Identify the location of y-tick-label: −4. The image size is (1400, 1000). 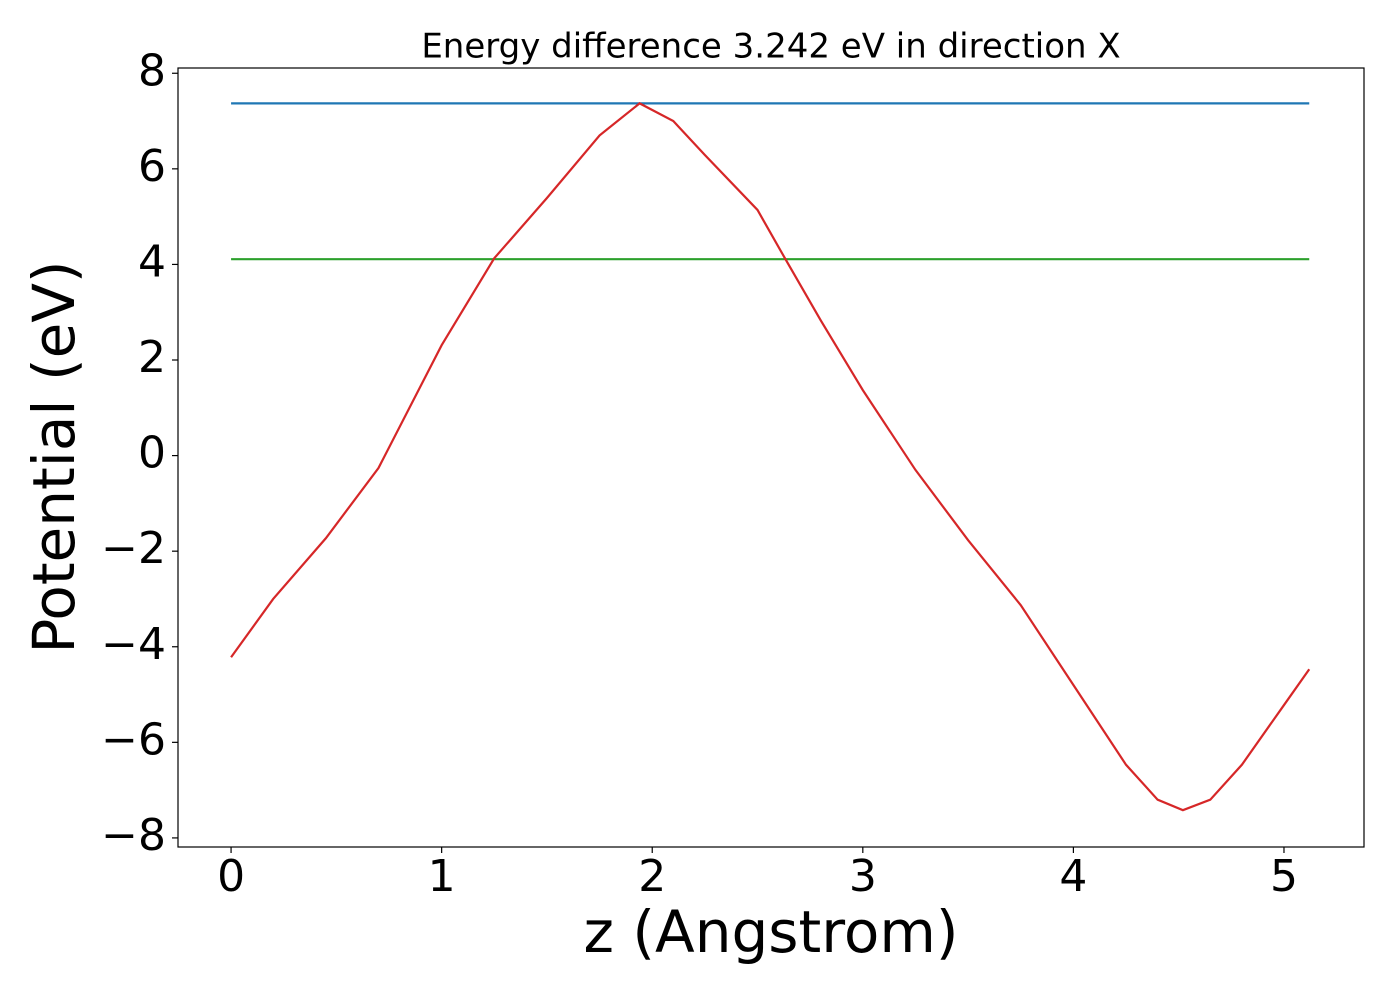
(133, 644).